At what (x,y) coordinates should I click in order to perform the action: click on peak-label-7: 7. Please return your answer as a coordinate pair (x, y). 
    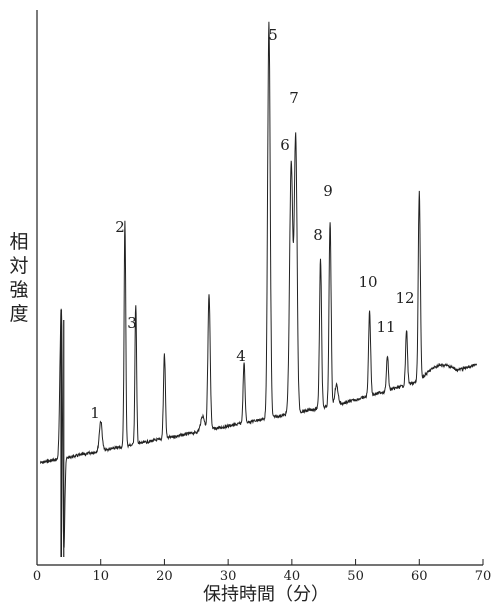
    Looking at the image, I should click on (294, 98).